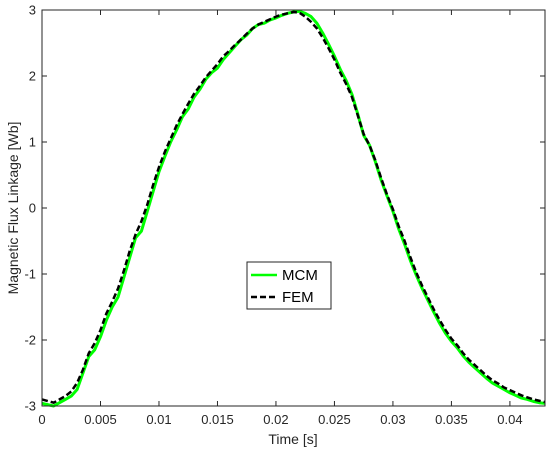  What do you see at coordinates (334, 419) in the screenshot?
I see `x-tick-label: 0.025` at bounding box center [334, 419].